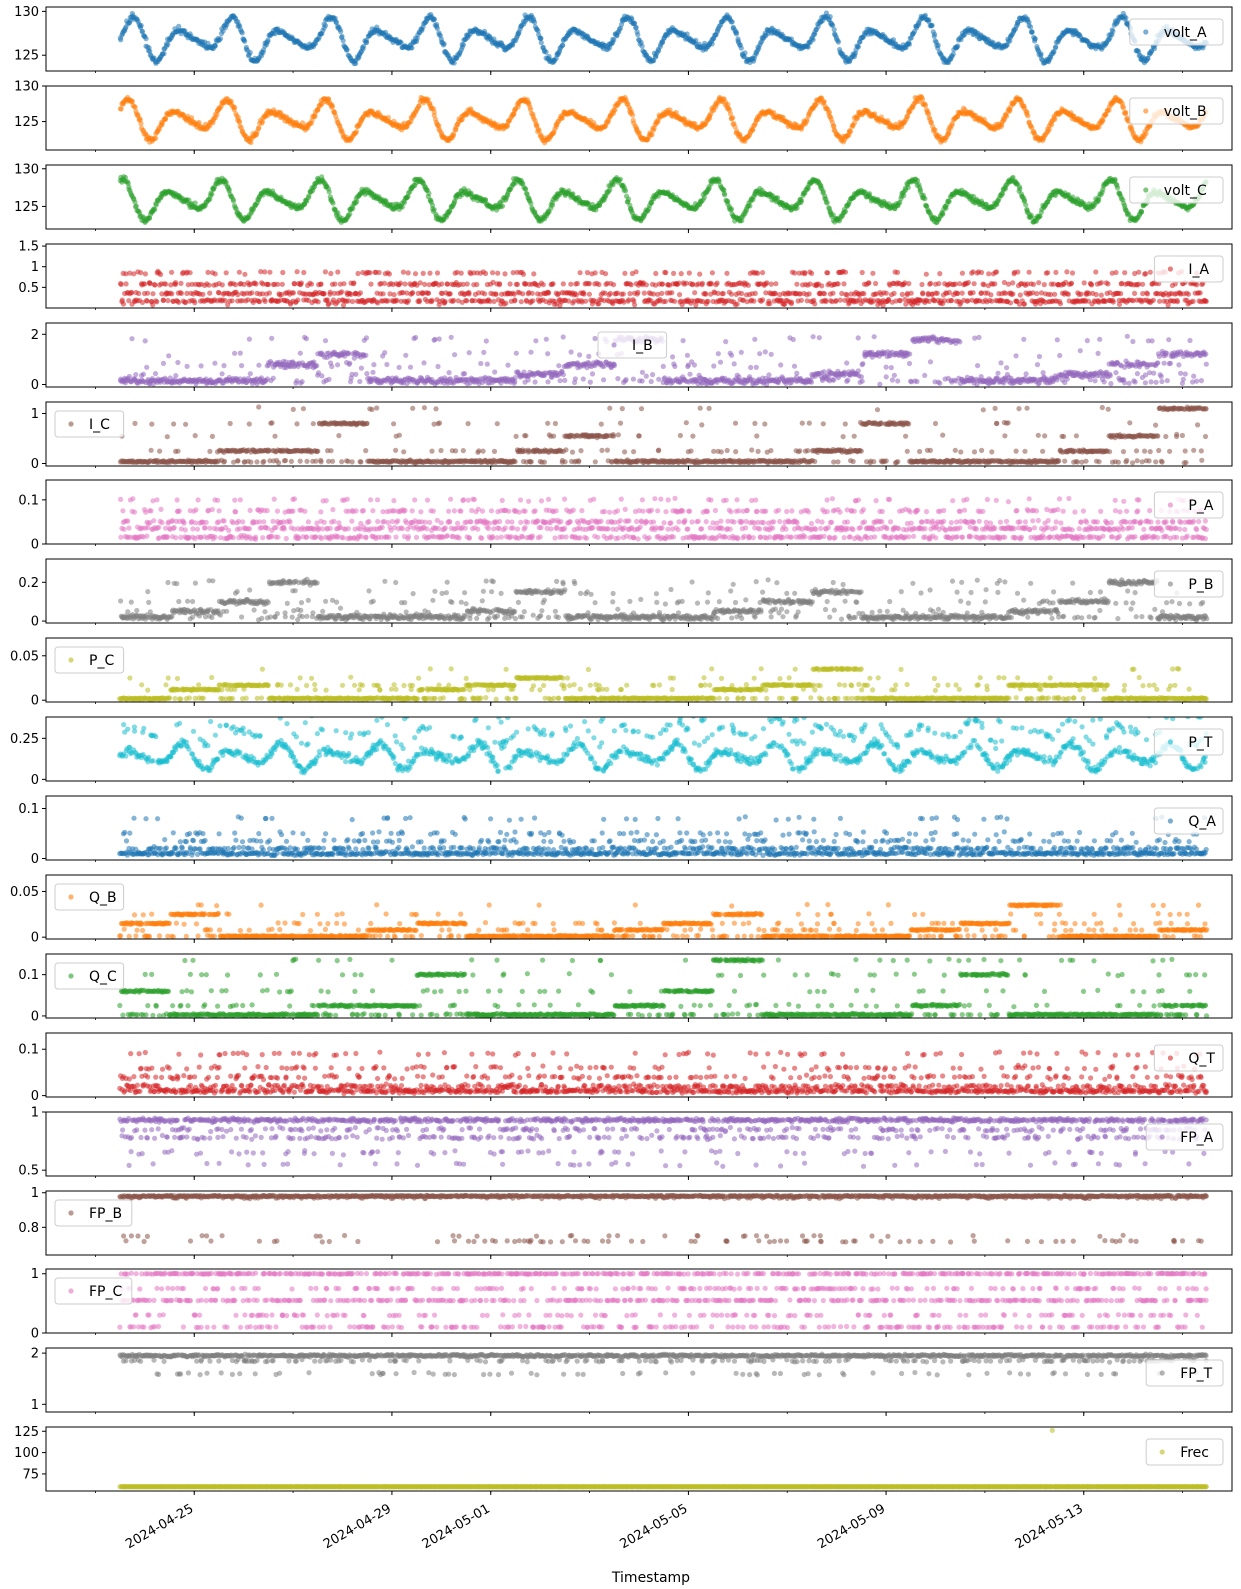  I want to click on ytick-label-volt_B: 125, so click(26, 122).